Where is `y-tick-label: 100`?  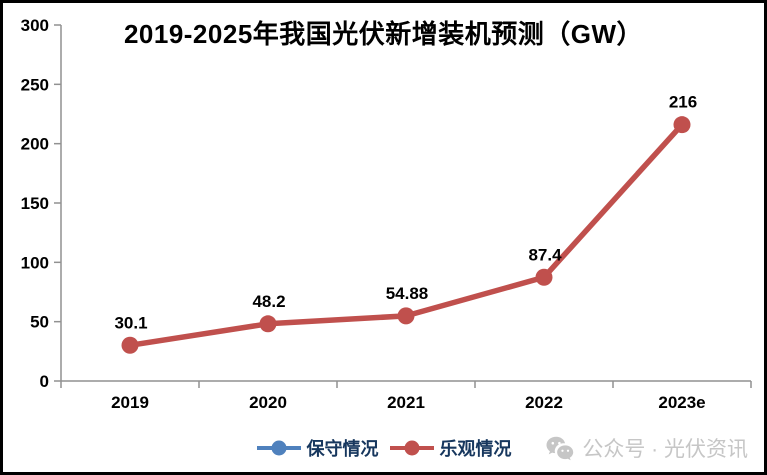 y-tick-label: 100 is located at coordinates (35, 262).